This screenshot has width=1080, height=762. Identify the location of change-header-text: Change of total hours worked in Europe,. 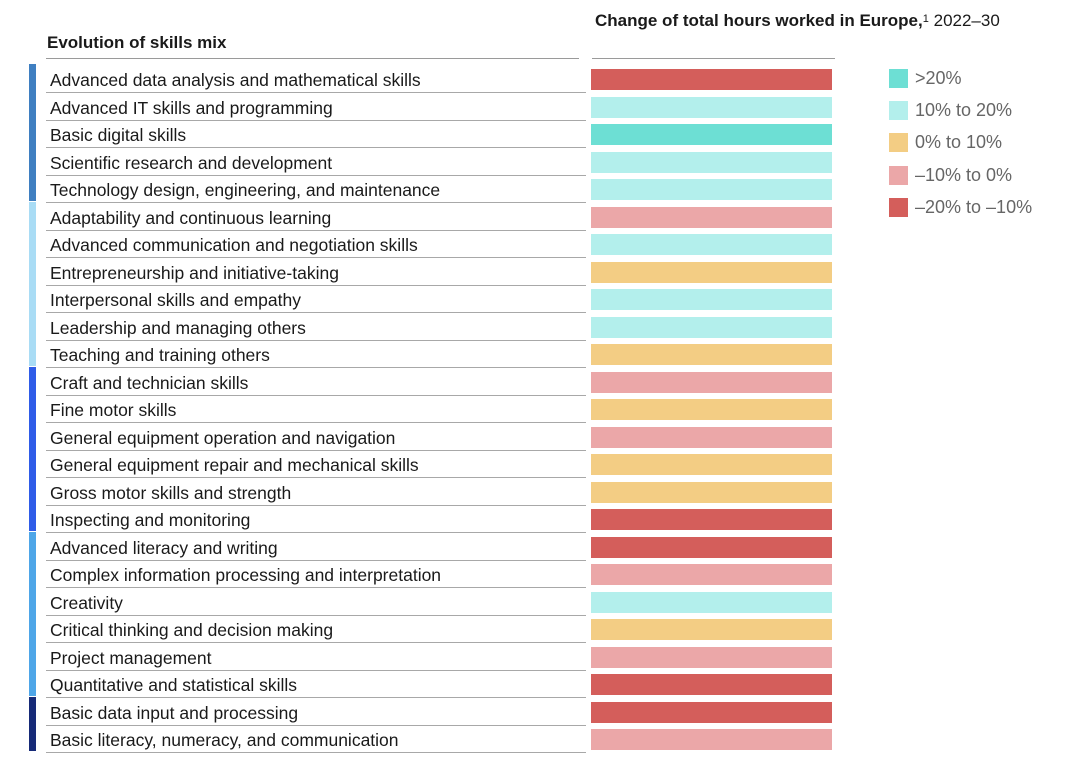
(759, 20).